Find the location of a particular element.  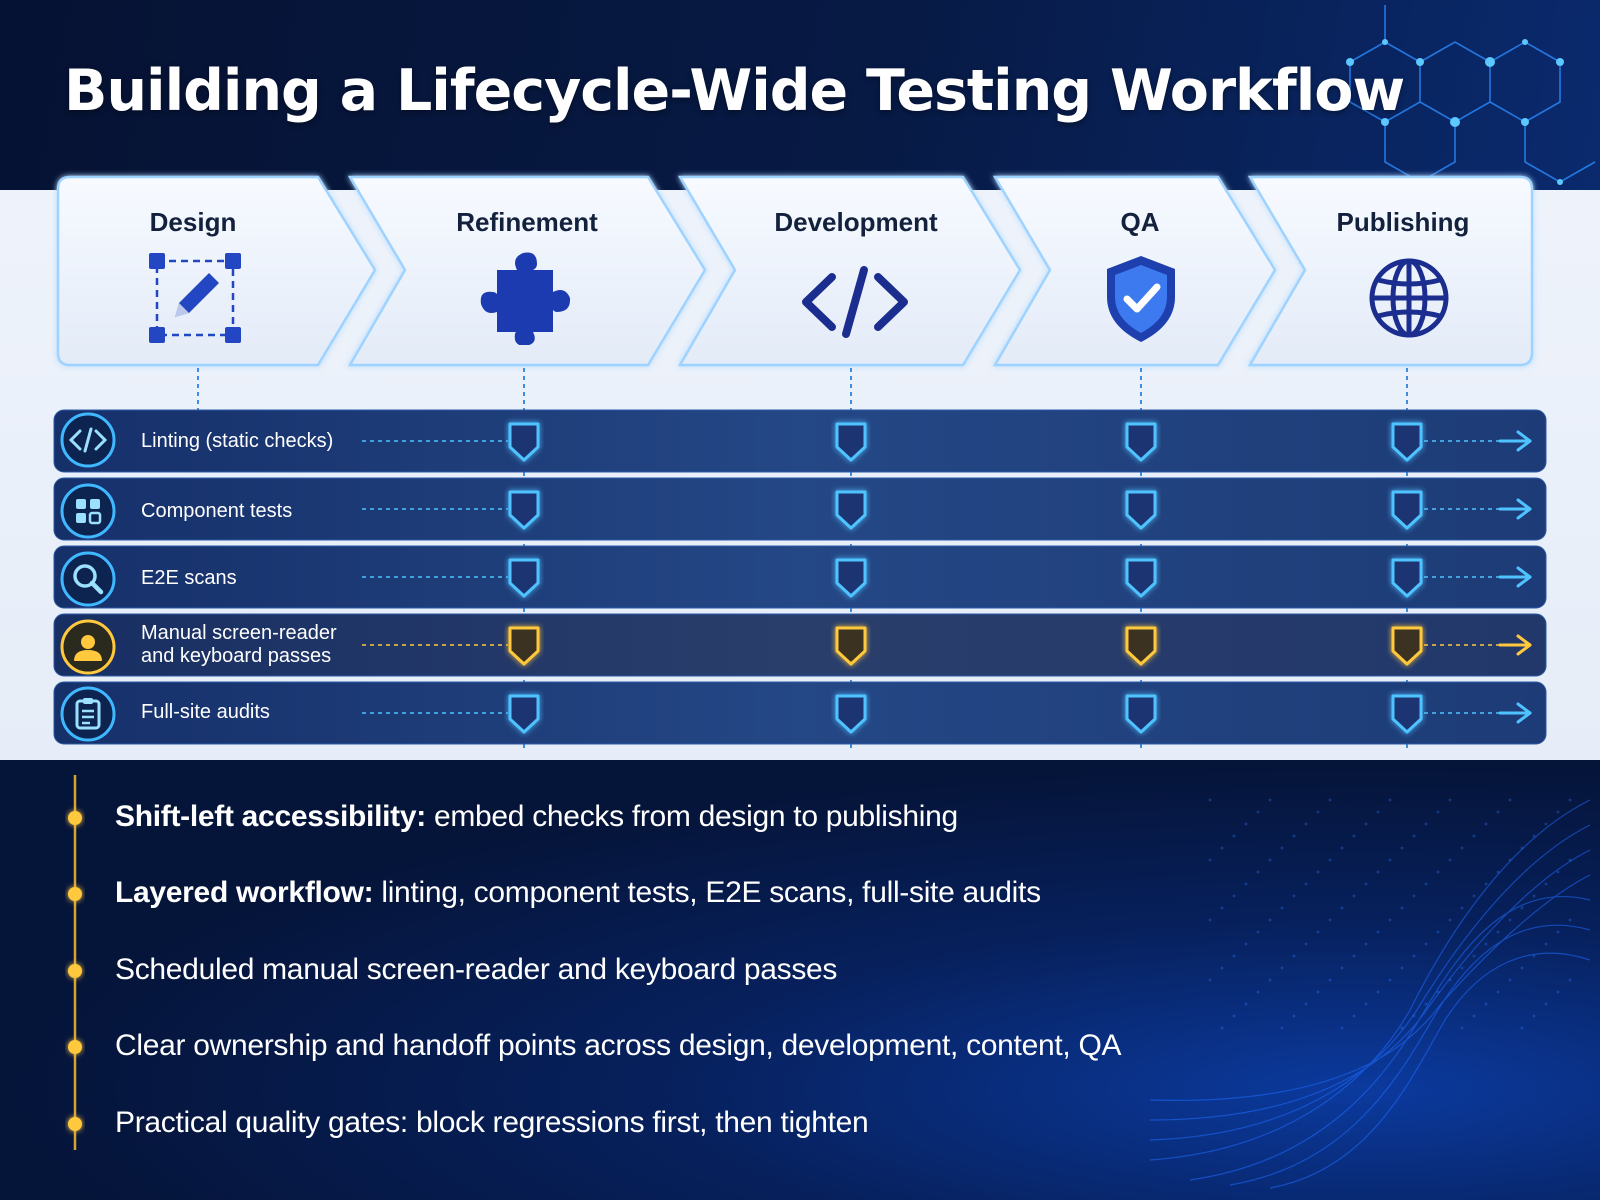

row-icon-components-grid-icon is located at coordinates (88, 511).